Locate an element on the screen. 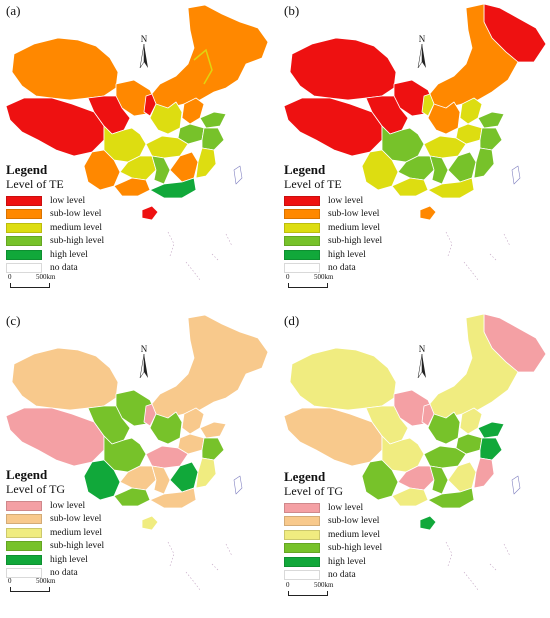 This screenshot has height=618, width=550. north-arrow-icon is located at coordinates (143, 366).